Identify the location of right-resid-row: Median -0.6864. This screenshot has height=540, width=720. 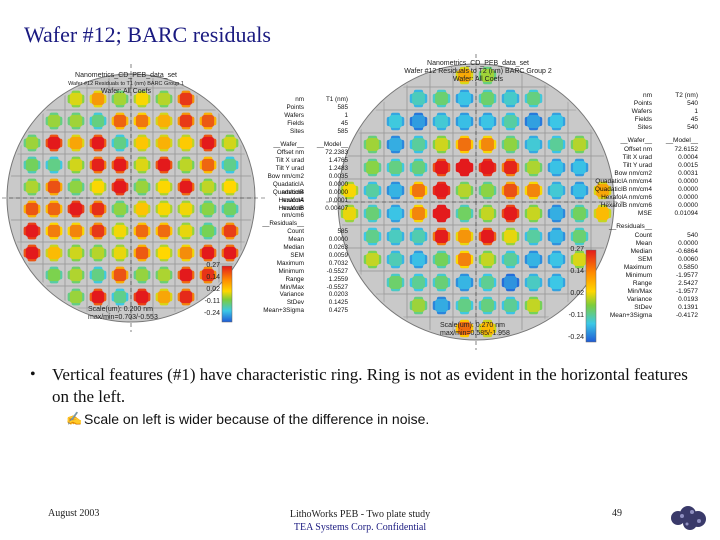
(646, 252).